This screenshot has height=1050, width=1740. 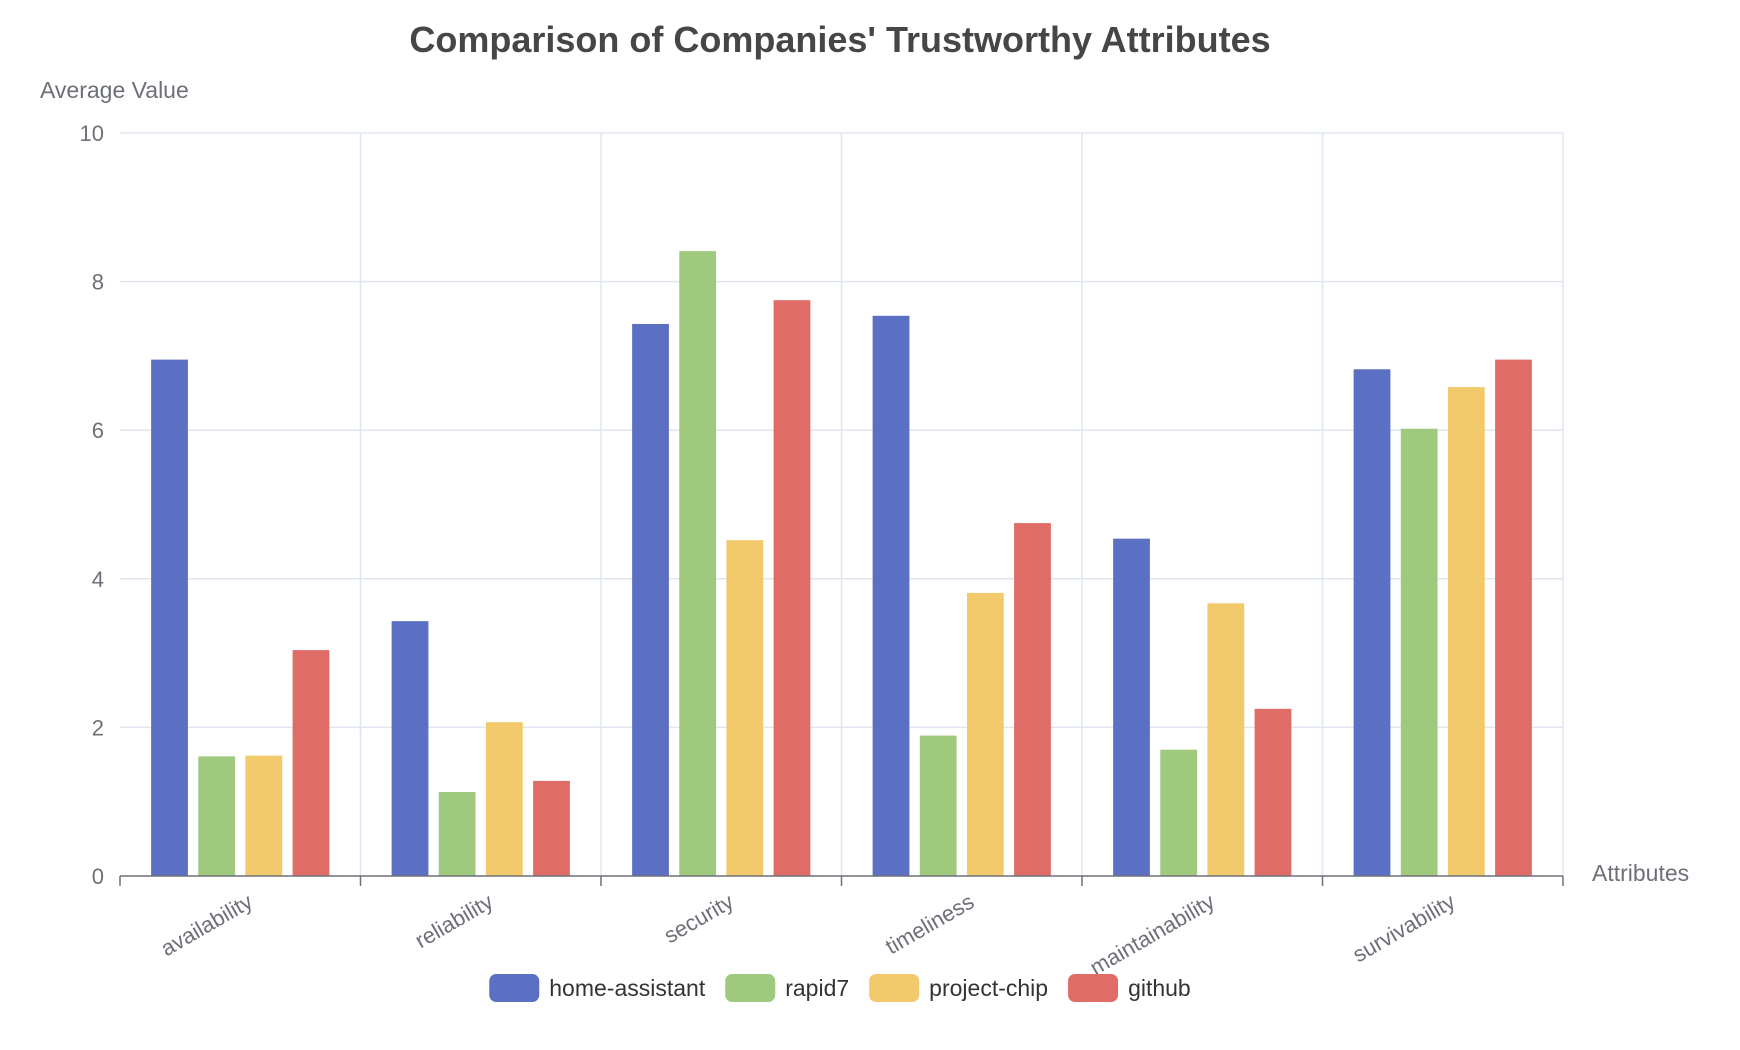 What do you see at coordinates (1513, 617) in the screenshot?
I see `bar-github-survivability` at bounding box center [1513, 617].